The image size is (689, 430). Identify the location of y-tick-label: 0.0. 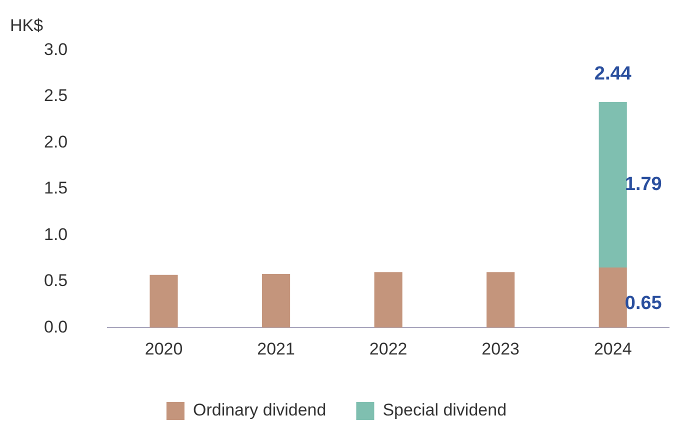
(56, 326).